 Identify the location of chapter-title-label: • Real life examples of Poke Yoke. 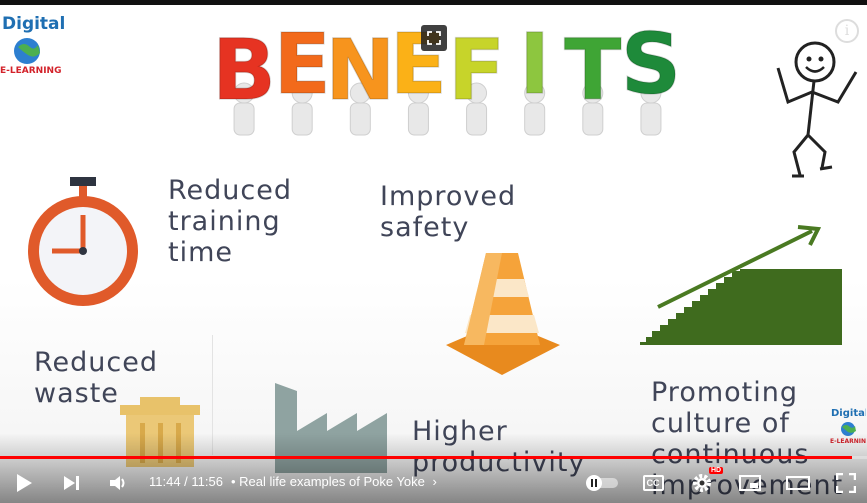
(328, 481).